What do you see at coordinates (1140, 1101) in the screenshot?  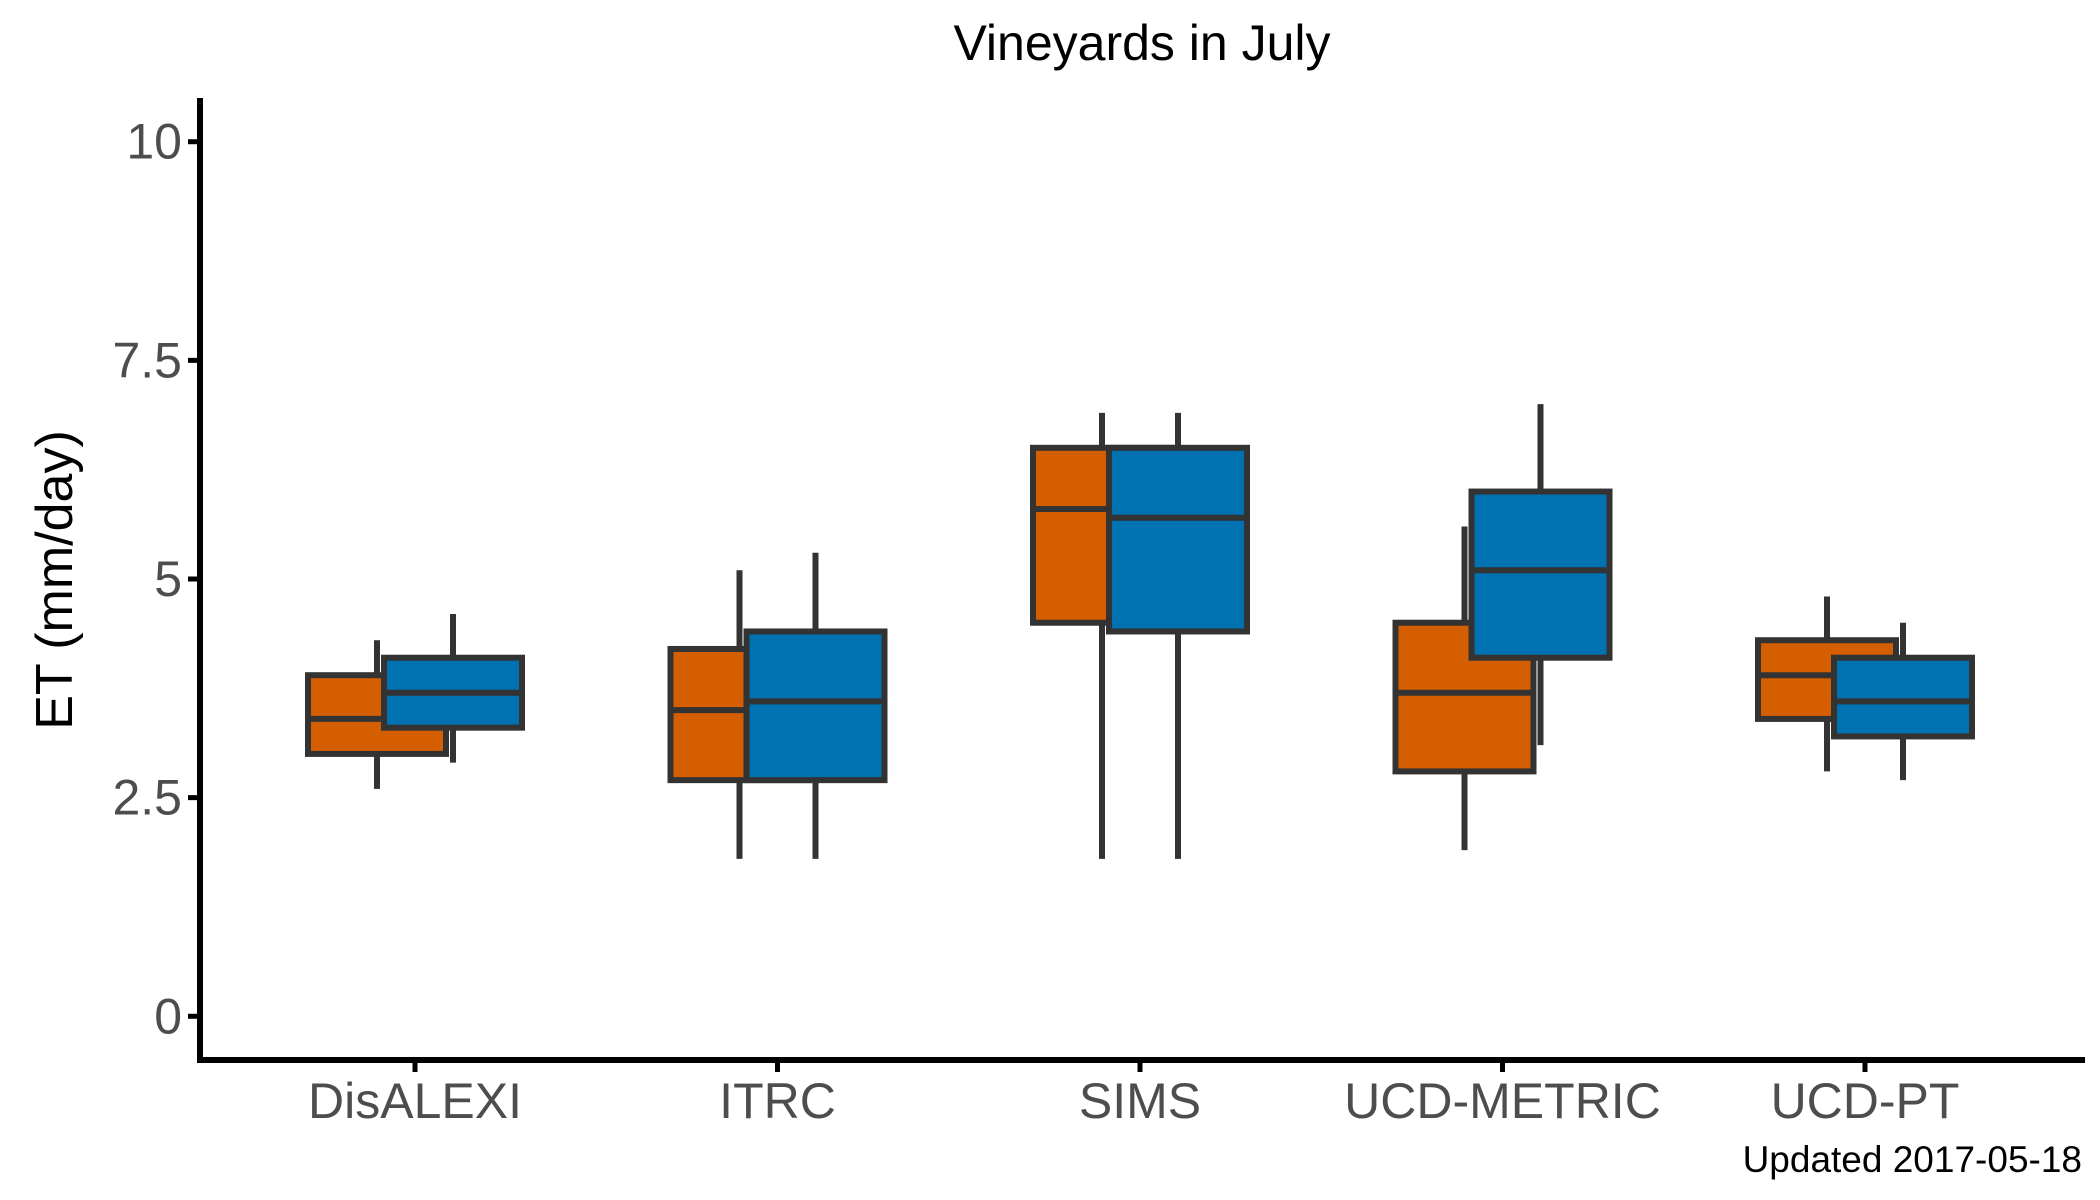 I see `x-tick-label: SIMS` at bounding box center [1140, 1101].